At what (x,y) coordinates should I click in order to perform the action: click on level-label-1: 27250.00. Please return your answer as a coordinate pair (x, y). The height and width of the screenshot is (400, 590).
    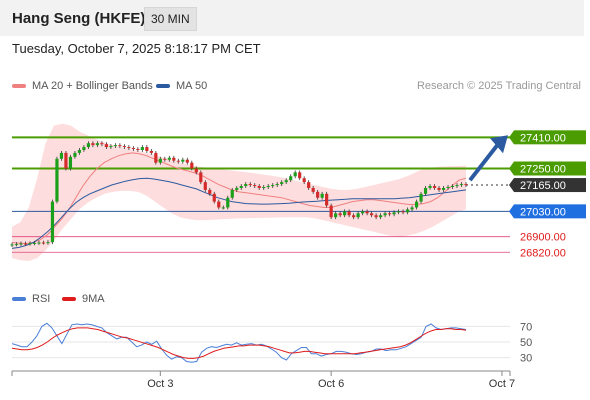
    Looking at the image, I should click on (543, 169).